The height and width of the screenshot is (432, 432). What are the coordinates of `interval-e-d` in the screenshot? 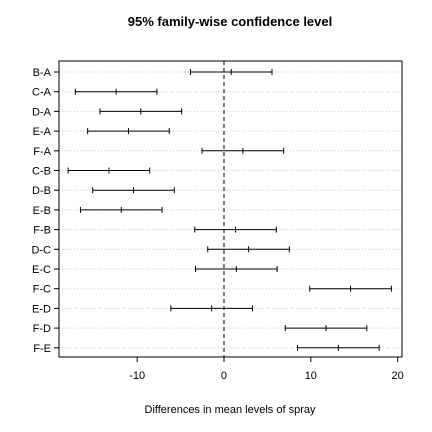 It's located at (211, 308).